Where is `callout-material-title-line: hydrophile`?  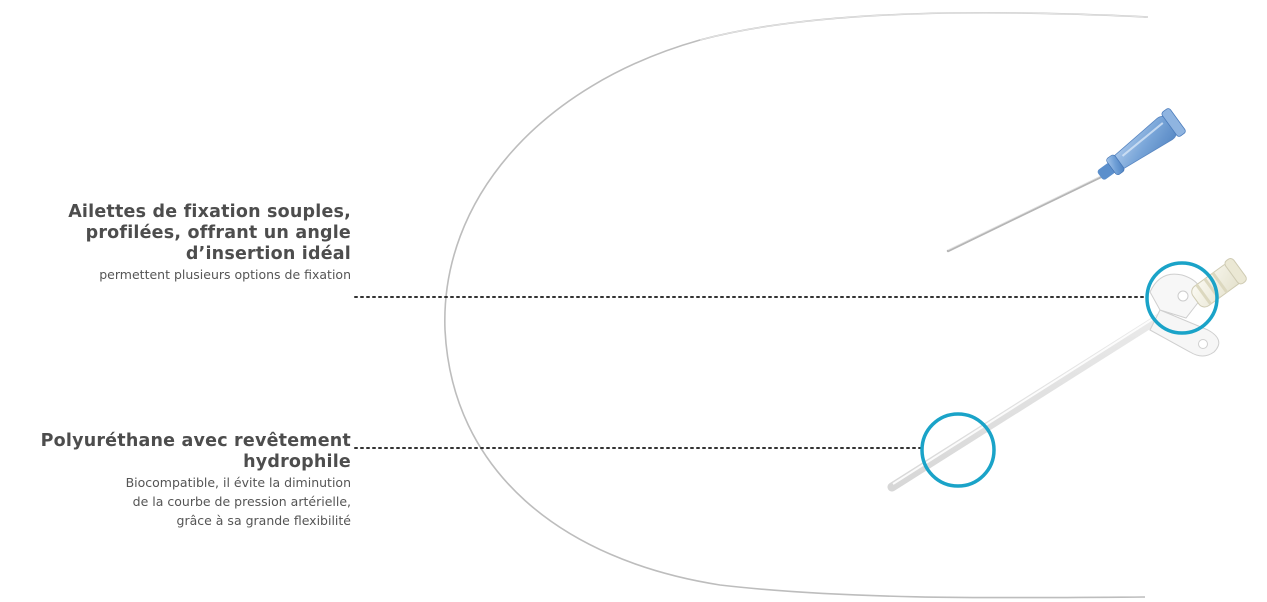
callout-material-title-line: hydrophile is located at coordinates (297, 462).